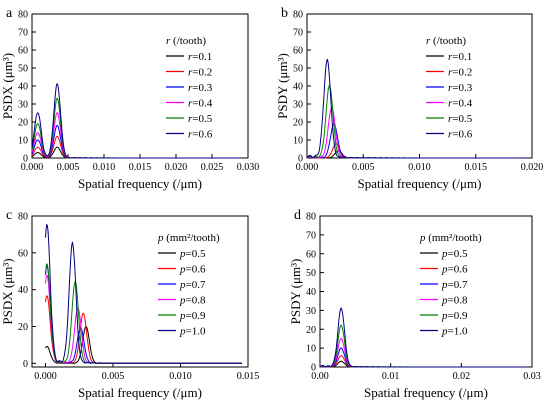 The height and width of the screenshot is (413, 550). Describe the element at coordinates (460, 104) in the screenshot. I see `legend-entry: r=0.4` at that location.